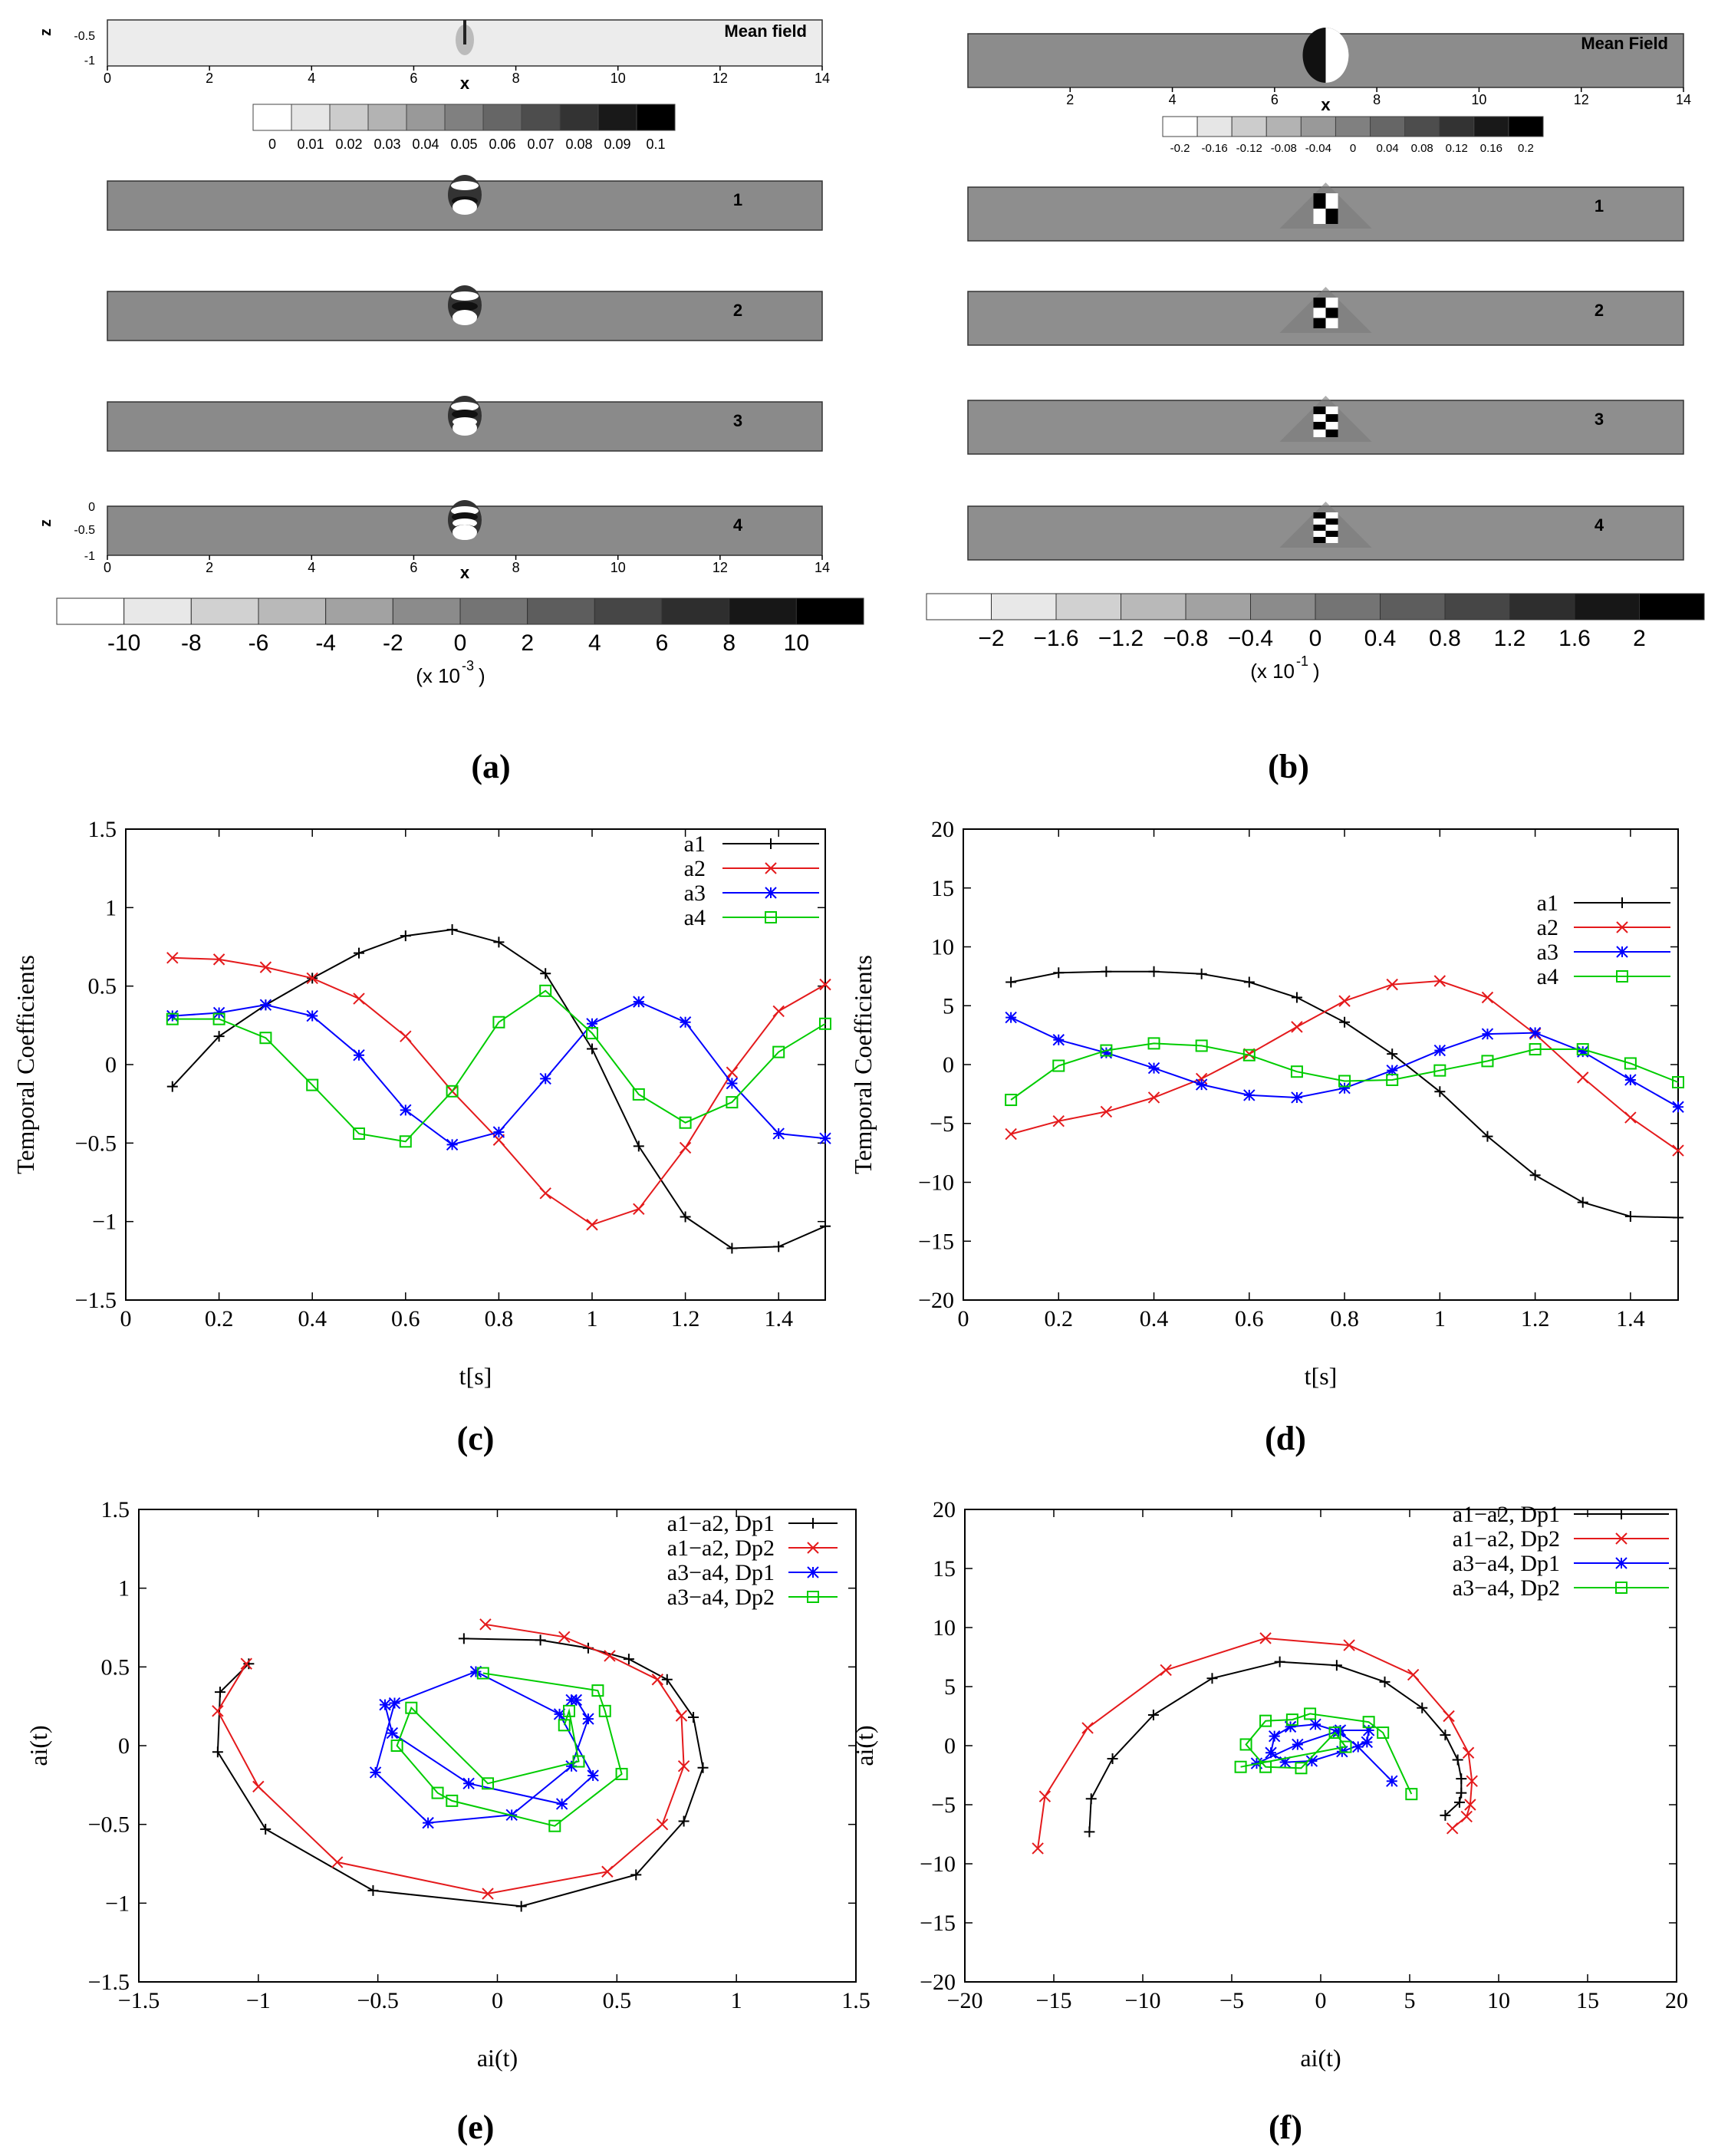  I want to click on colorbar-tick-label: −1.6, so click(1055, 638).